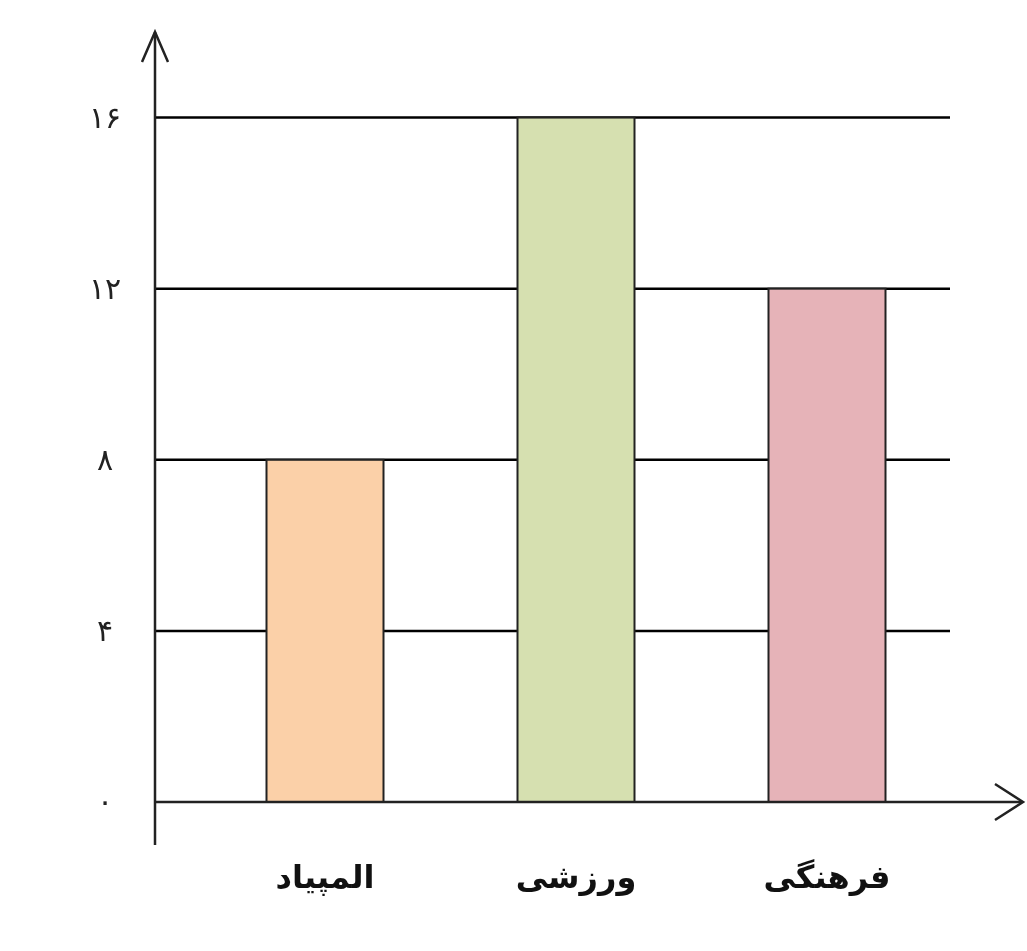  Describe the element at coordinates (576, 877) in the screenshot. I see `x-tick-label: ورزشی` at that location.